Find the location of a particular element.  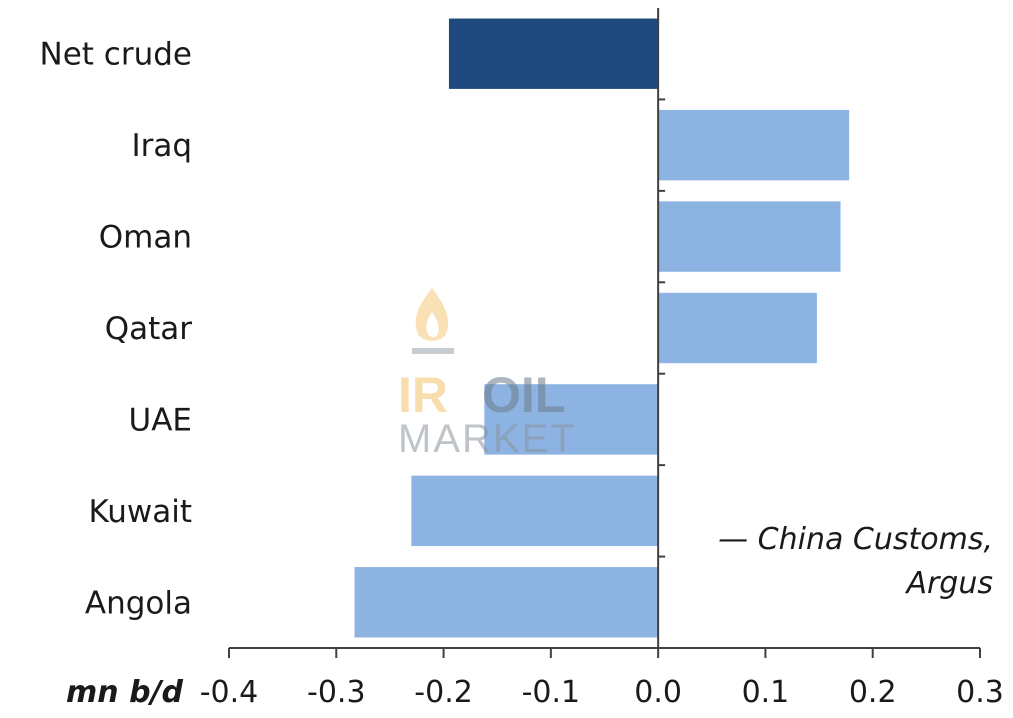

x-tick-label: 0.2 is located at coordinates (873, 692).